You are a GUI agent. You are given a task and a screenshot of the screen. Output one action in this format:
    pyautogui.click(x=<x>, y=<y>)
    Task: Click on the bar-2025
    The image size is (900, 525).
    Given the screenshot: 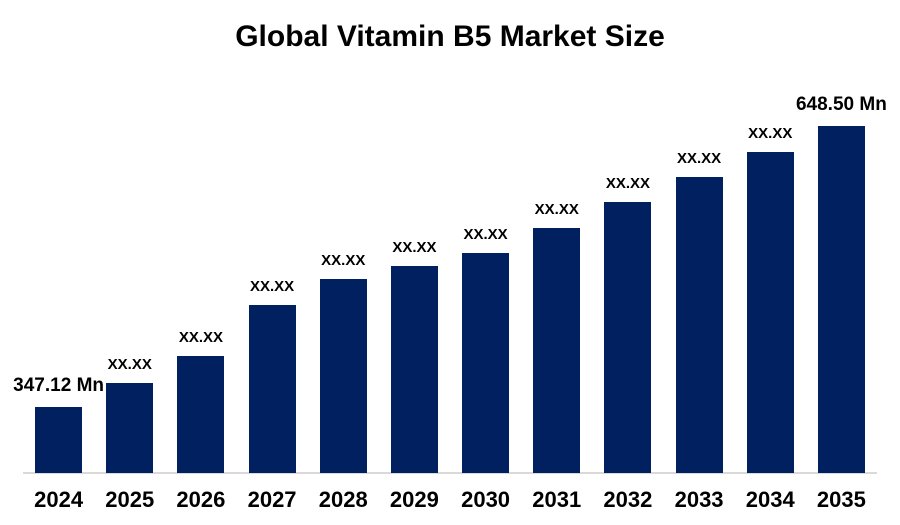 What is the action you would take?
    pyautogui.click(x=130, y=428)
    